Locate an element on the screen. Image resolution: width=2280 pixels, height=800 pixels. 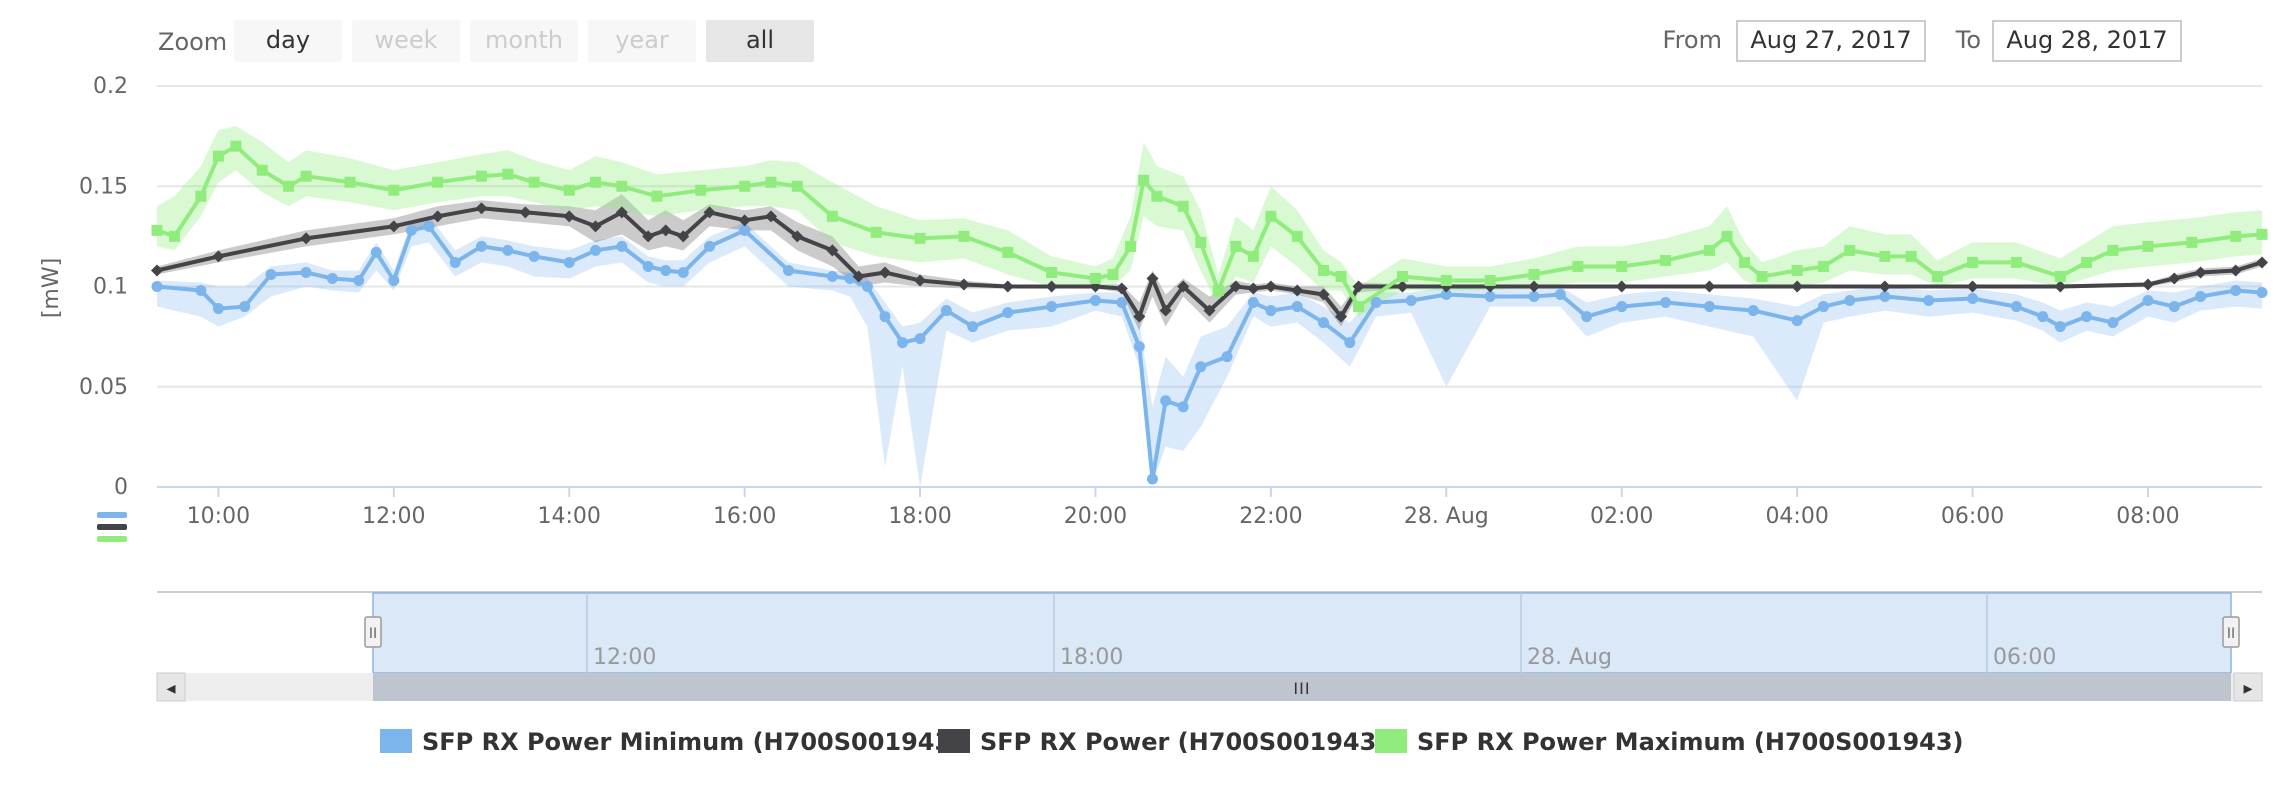
legend-swatch-avg is located at coordinates (954, 741).